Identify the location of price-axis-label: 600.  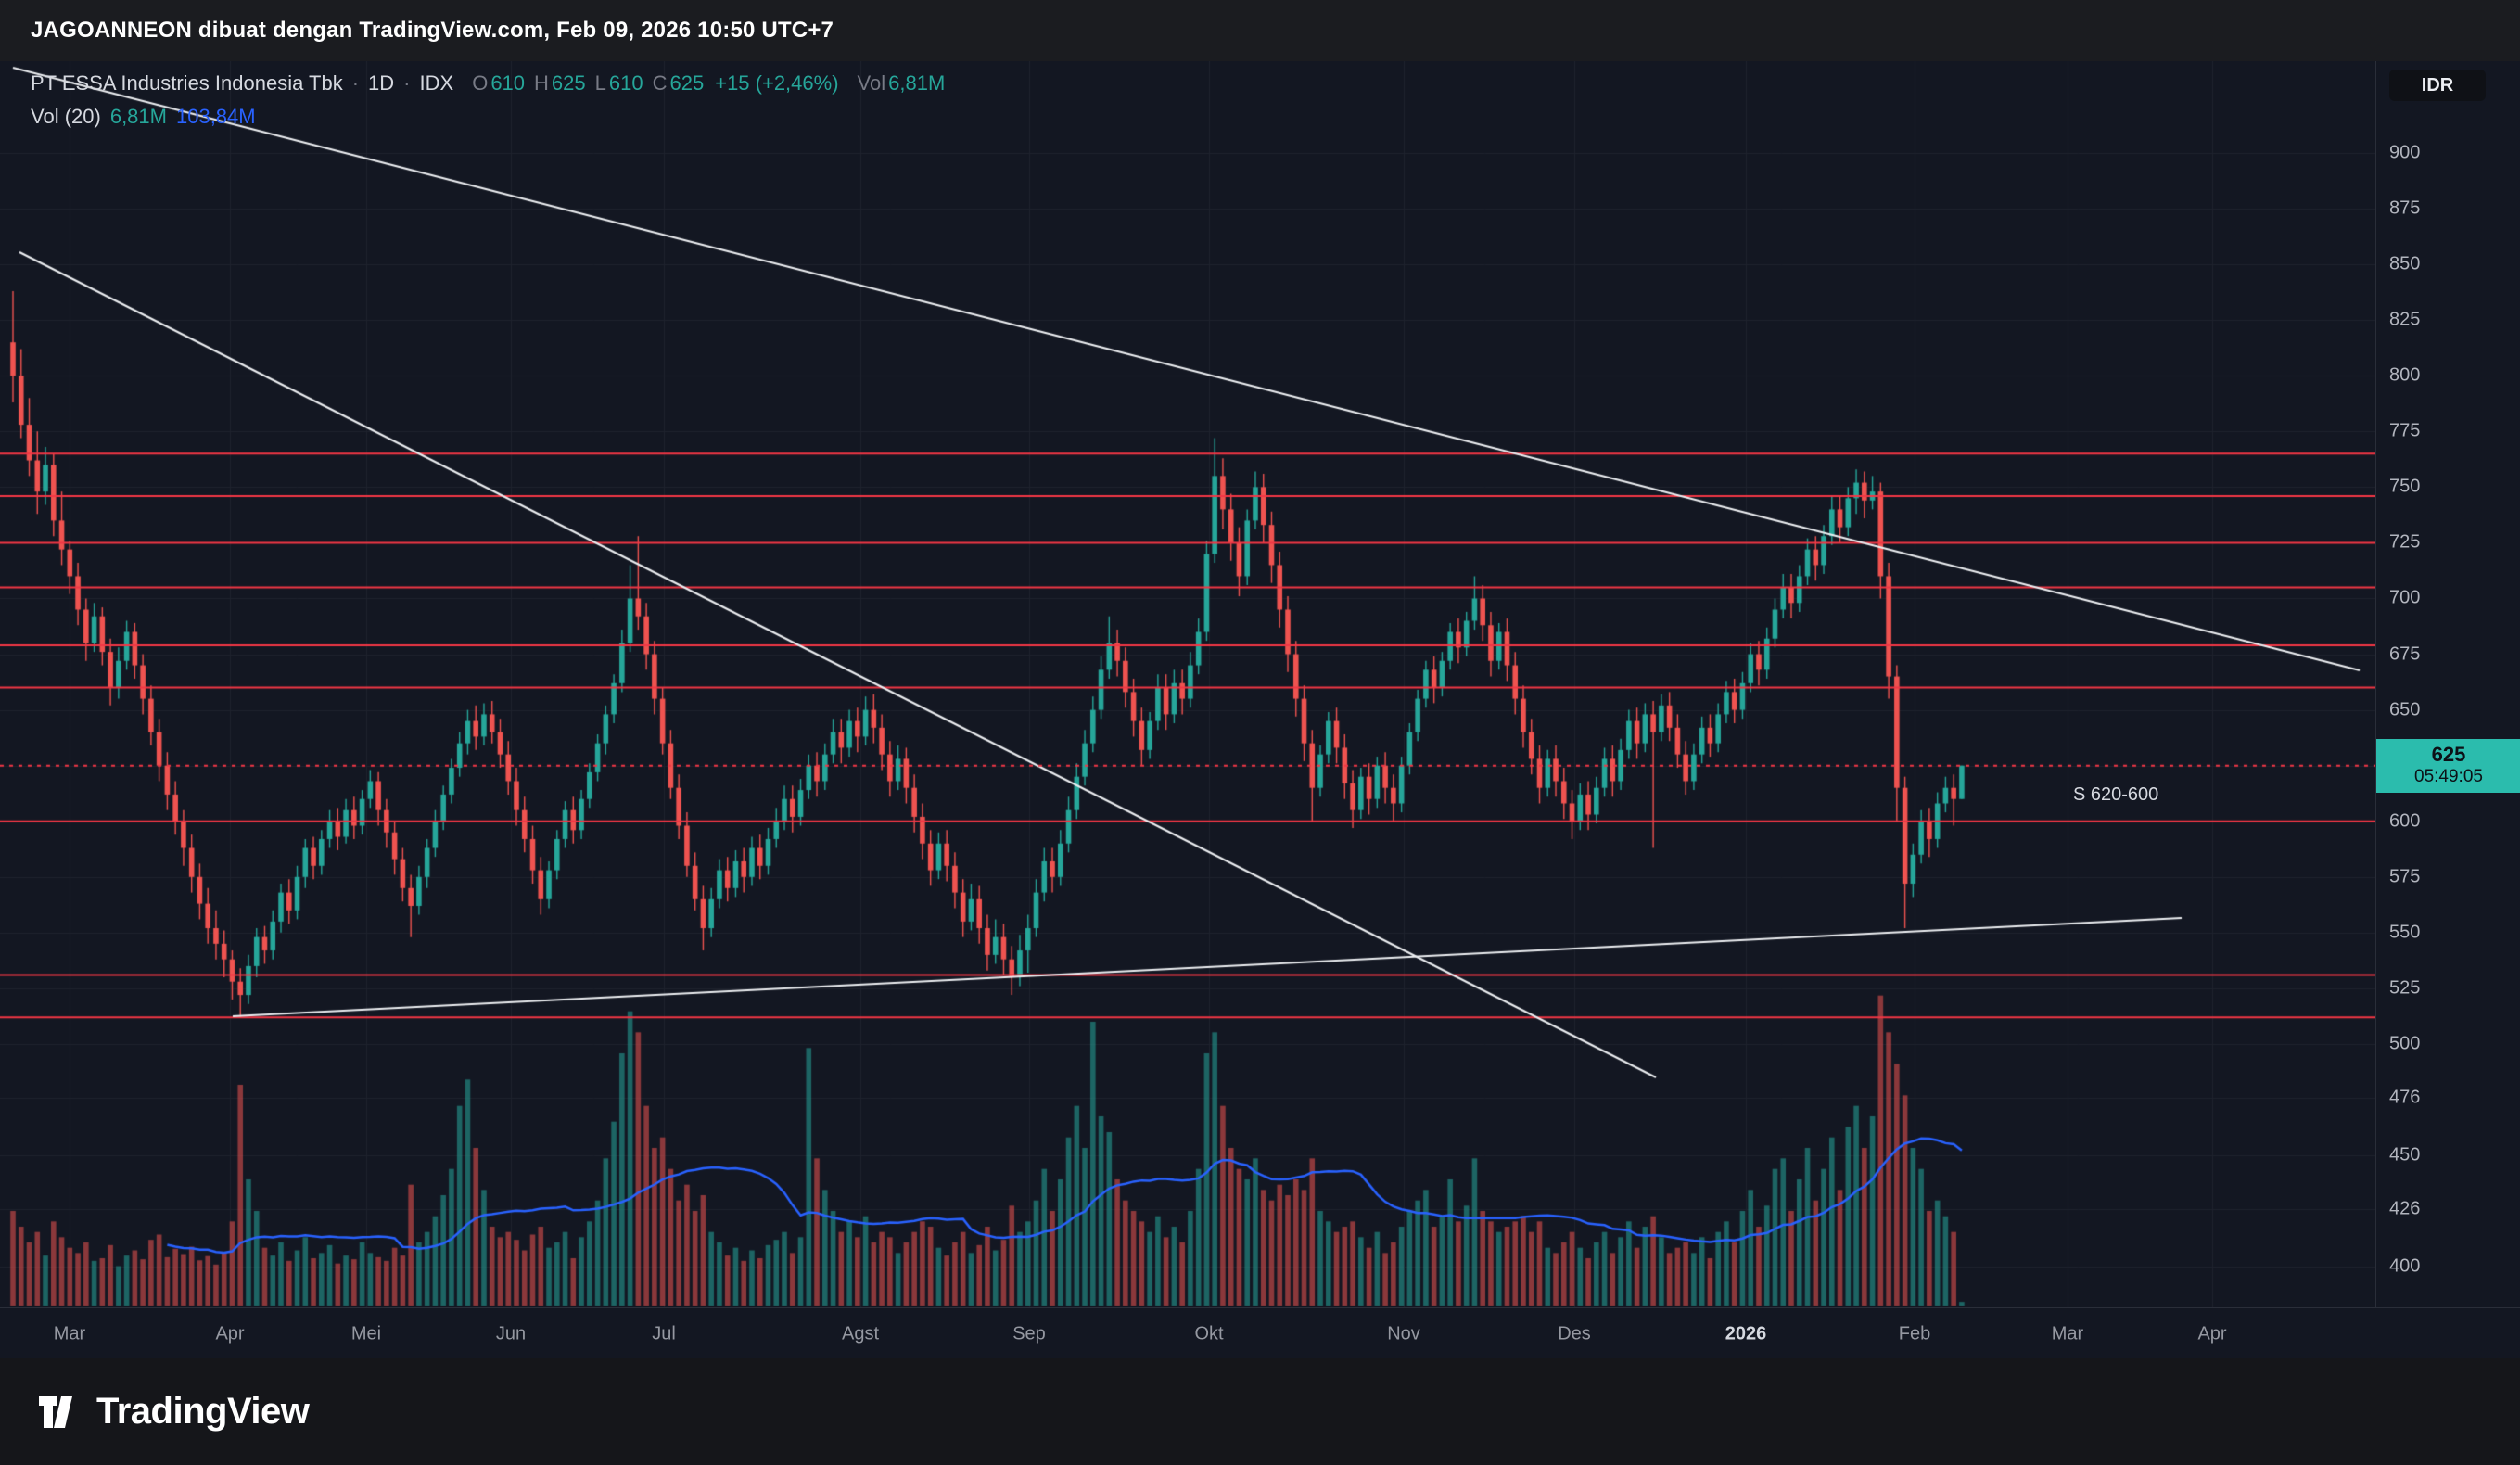
(2405, 821).